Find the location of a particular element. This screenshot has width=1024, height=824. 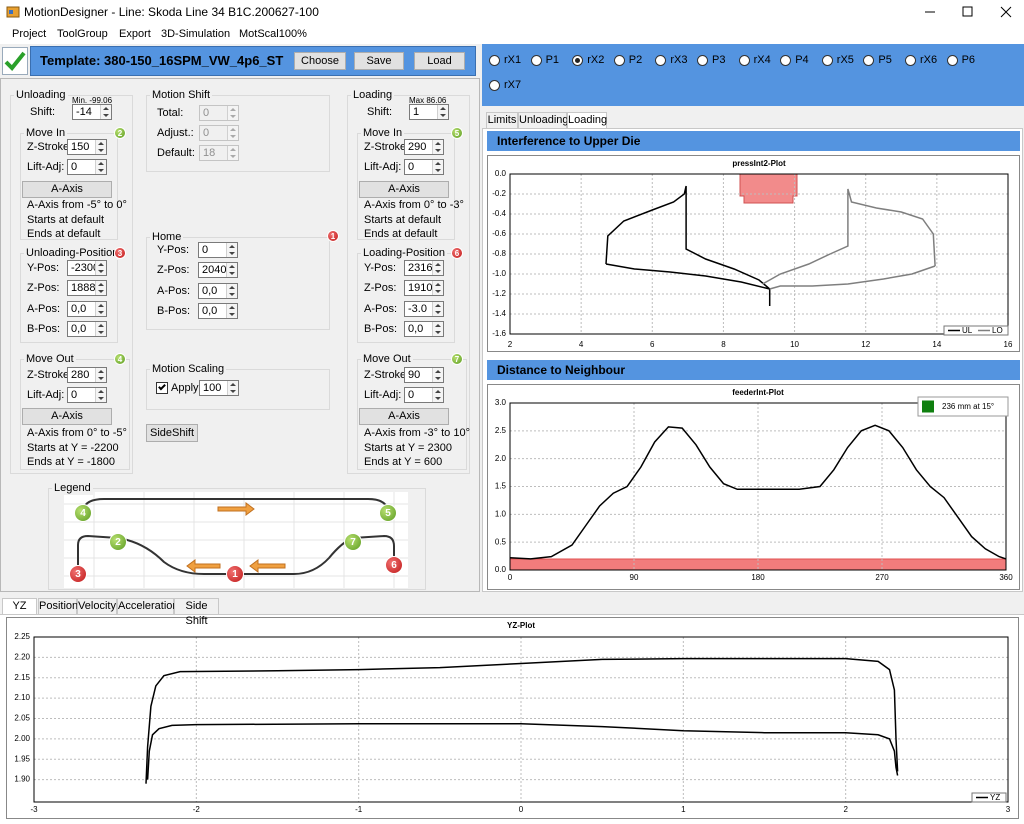

button: SideShift is located at coordinates (172, 433).